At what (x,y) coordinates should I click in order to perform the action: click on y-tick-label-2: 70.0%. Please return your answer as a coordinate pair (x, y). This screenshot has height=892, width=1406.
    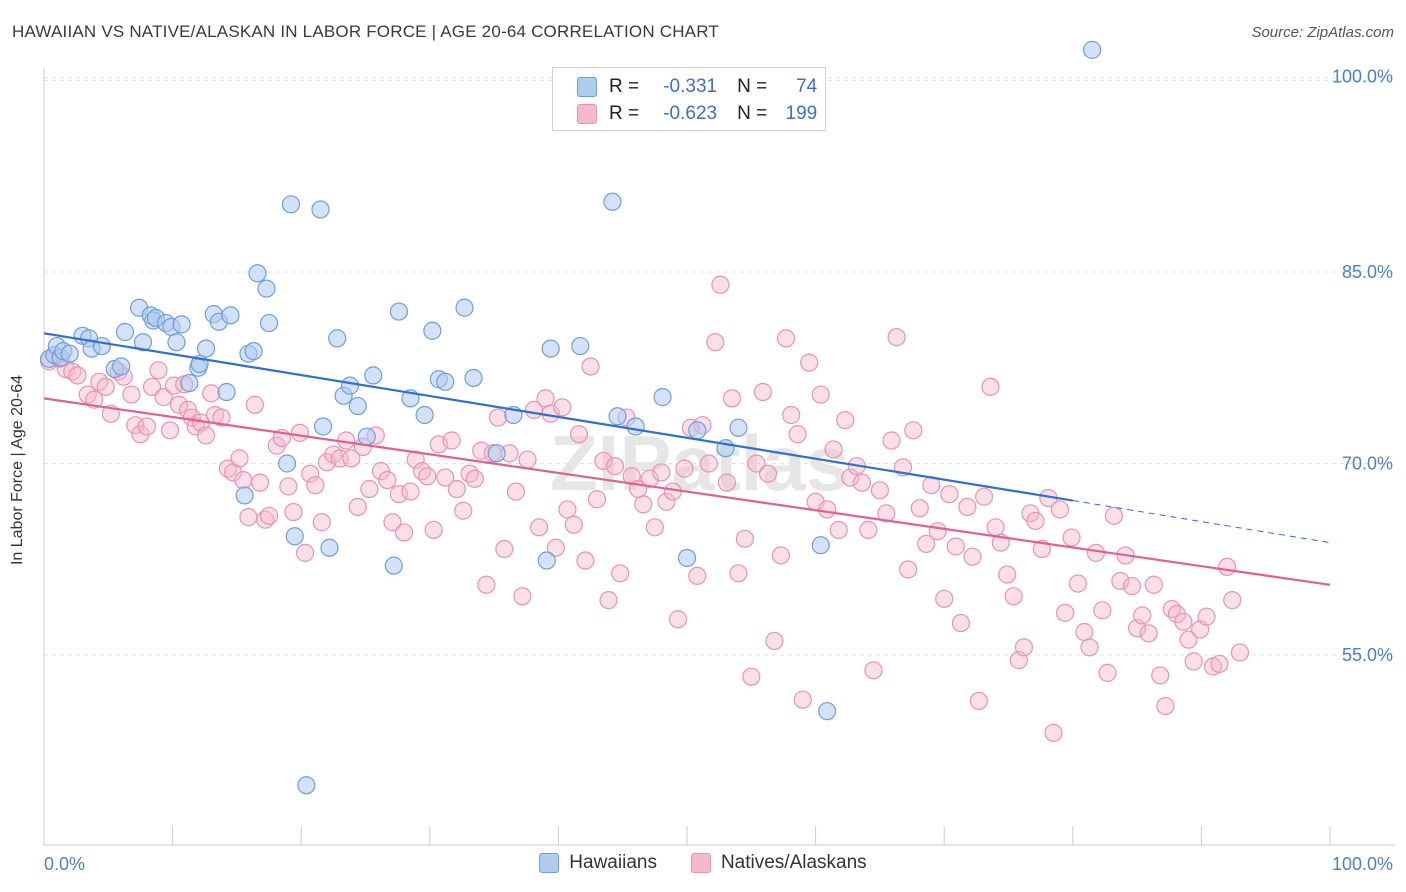
    Looking at the image, I should click on (1367, 464).